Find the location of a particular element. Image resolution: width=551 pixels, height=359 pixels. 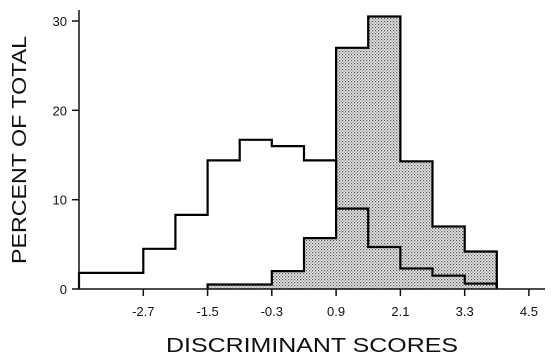

x-tick-label: 4.5 is located at coordinates (529, 311).